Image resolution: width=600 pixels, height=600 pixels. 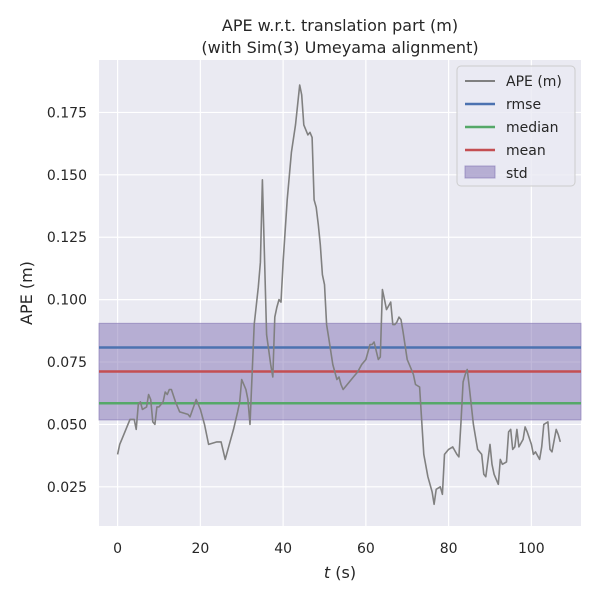 I want to click on x-axis-label-var: t, so click(x=327, y=572).